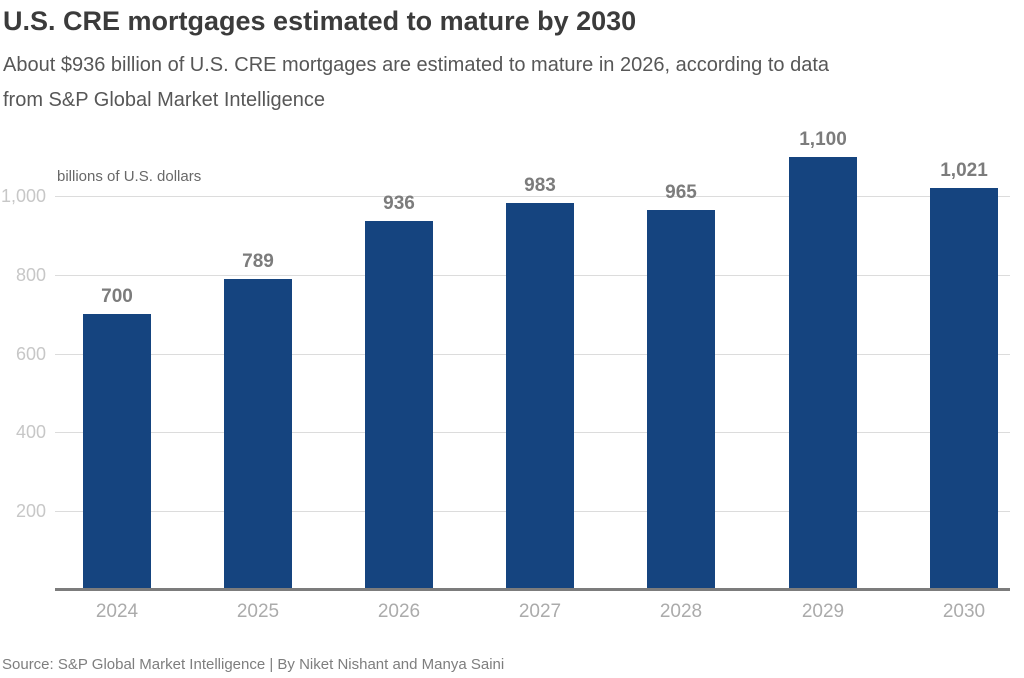 This screenshot has width=1024, height=678. What do you see at coordinates (399, 203) in the screenshot?
I see `bar-value-label-2026: 936` at bounding box center [399, 203].